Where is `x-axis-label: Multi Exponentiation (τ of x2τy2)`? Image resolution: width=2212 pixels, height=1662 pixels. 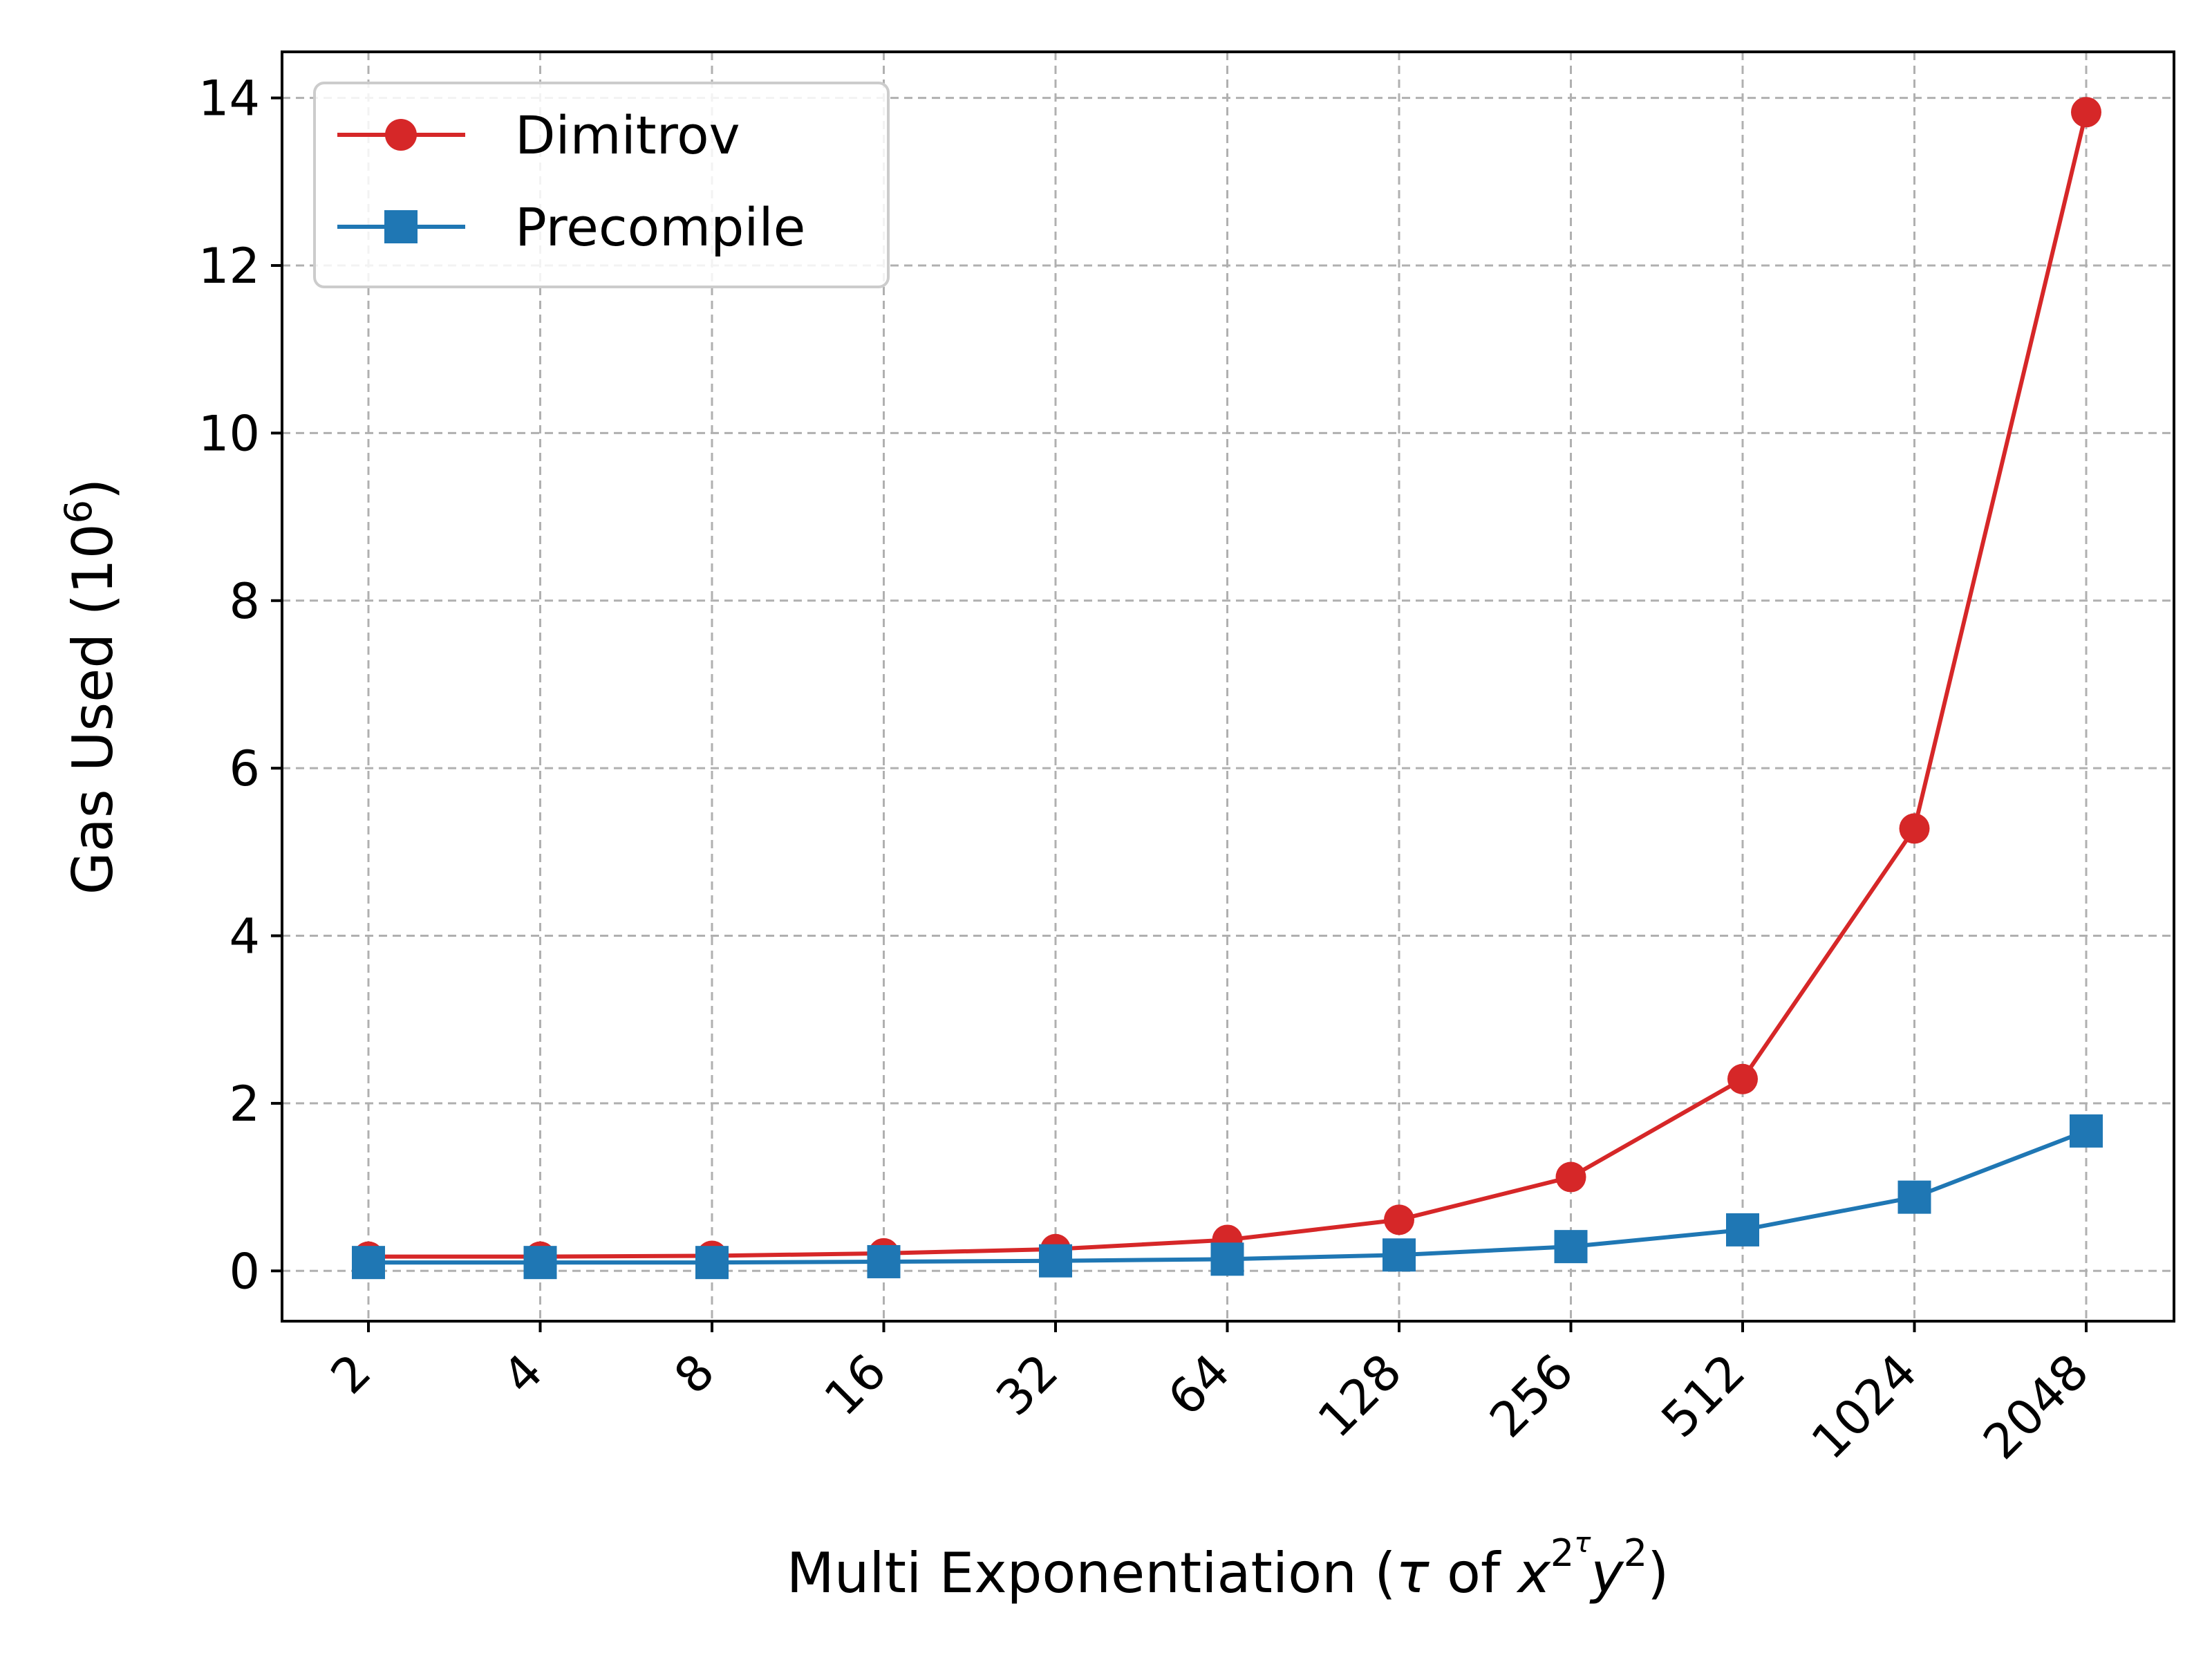
x-axis-label: Multi Exponentiation (τ of x2τy2) is located at coordinates (1228, 1566).